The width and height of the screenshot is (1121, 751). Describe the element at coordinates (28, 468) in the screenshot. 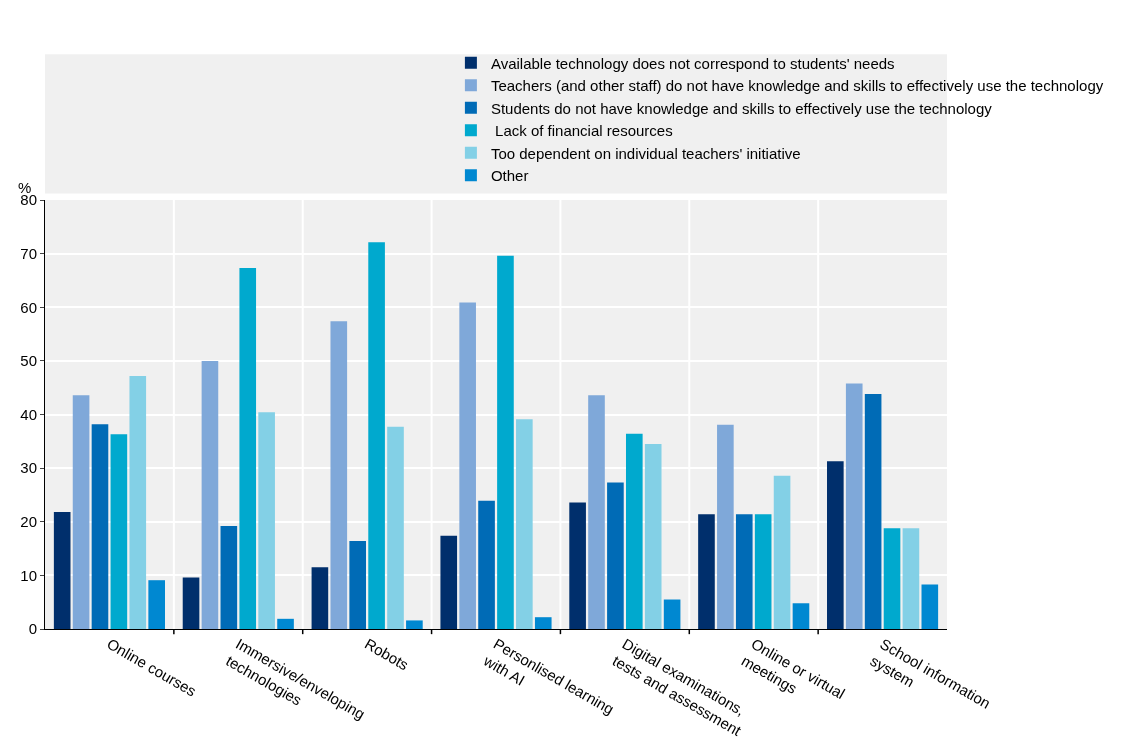

I see `y-tick-label: 30` at that location.